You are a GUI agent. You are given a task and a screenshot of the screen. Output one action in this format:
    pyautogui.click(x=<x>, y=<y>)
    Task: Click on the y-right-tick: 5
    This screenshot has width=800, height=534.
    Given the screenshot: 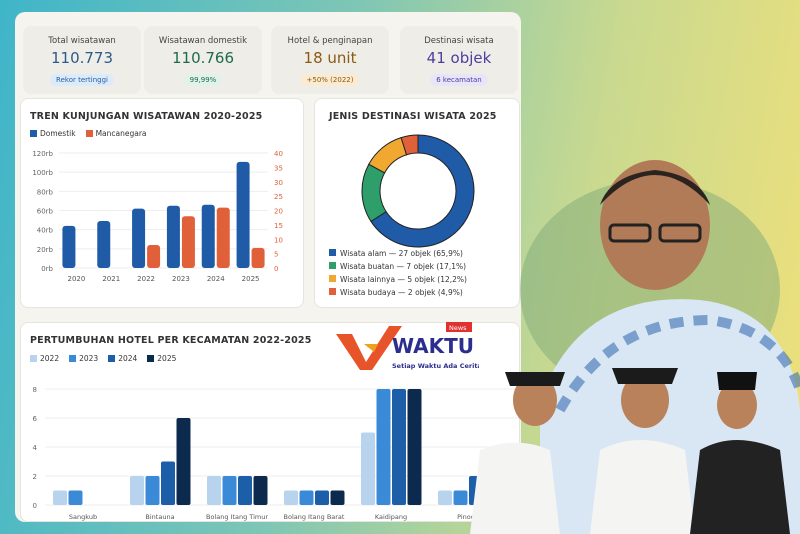 What is the action you would take?
    pyautogui.click(x=276, y=255)
    